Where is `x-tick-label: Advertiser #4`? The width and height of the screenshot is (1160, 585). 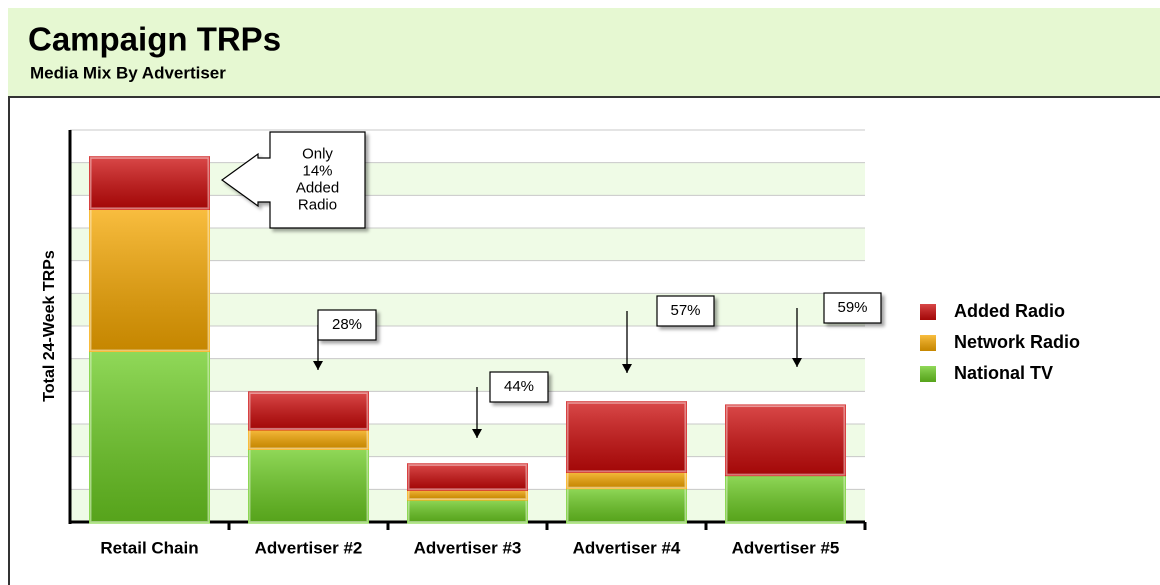
x-tick-label: Advertiser #4 is located at coordinates (627, 547).